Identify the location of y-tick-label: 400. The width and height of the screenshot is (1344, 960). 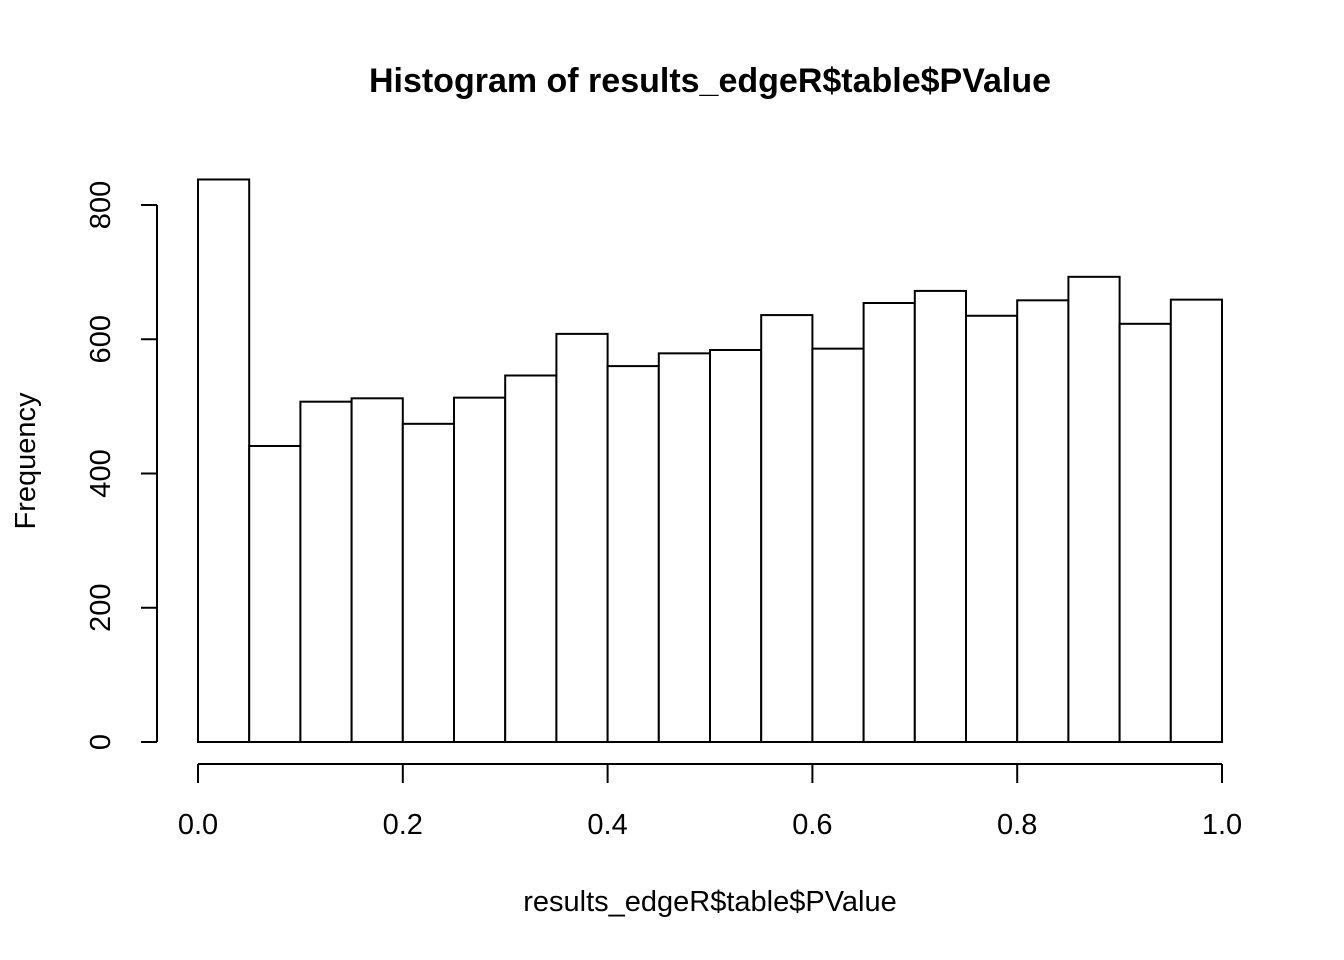
(101, 473).